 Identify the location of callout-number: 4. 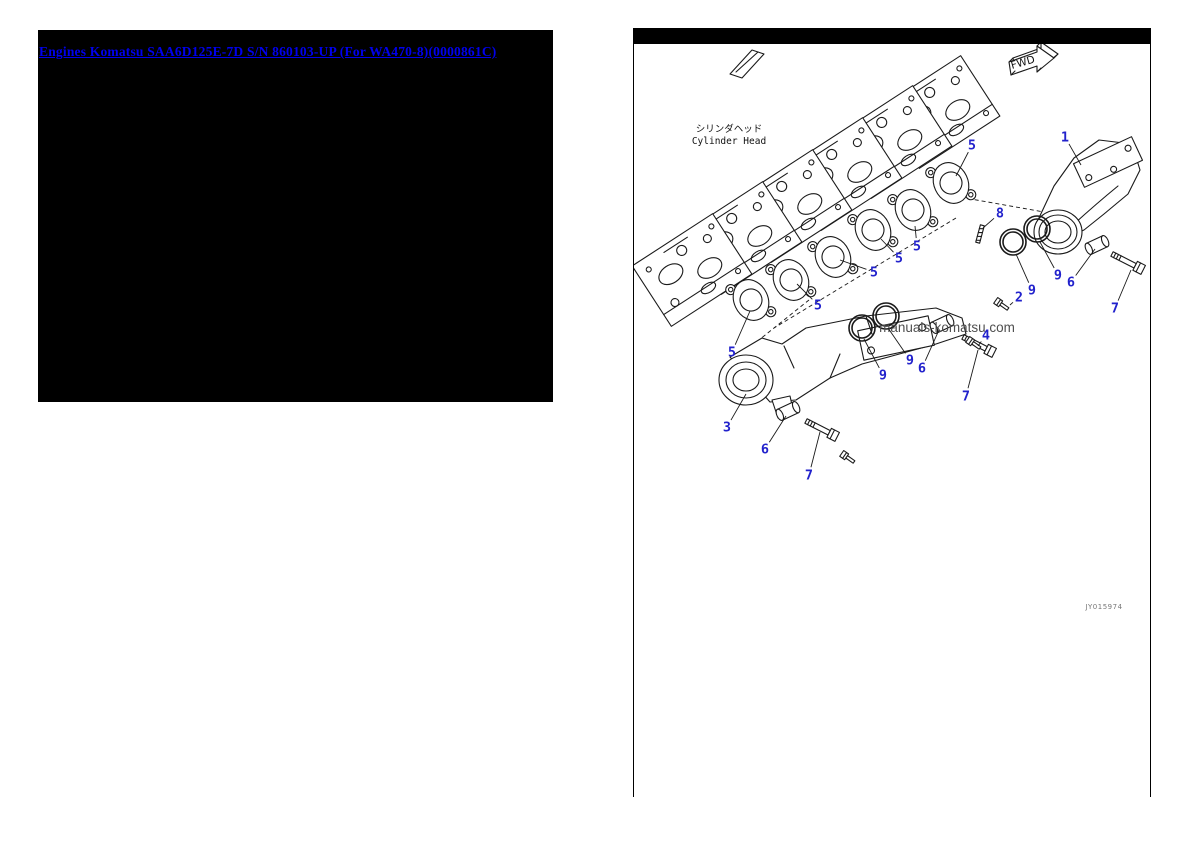
(986, 336).